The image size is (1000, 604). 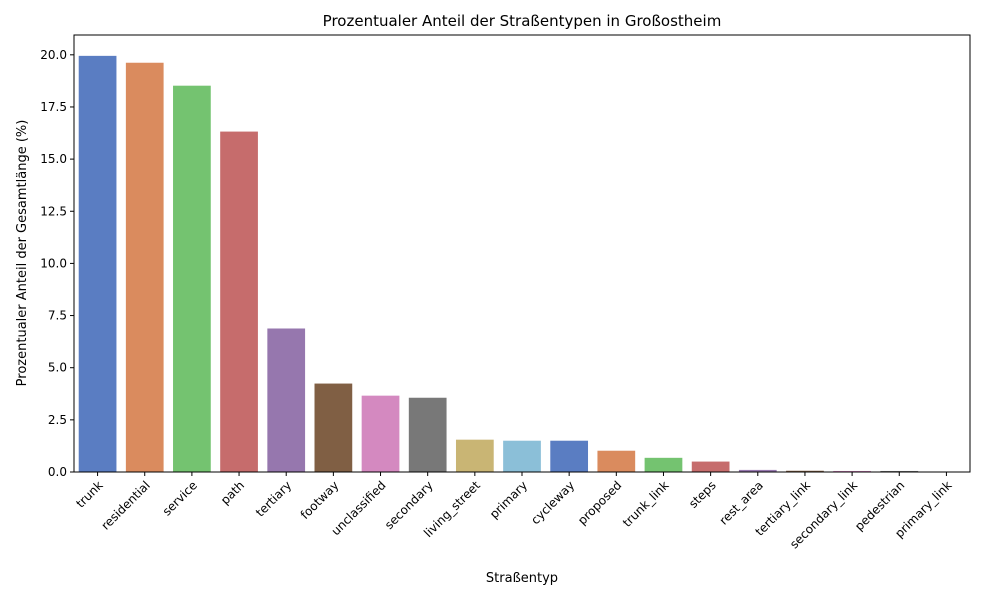 I want to click on bar-path, so click(x=239, y=302).